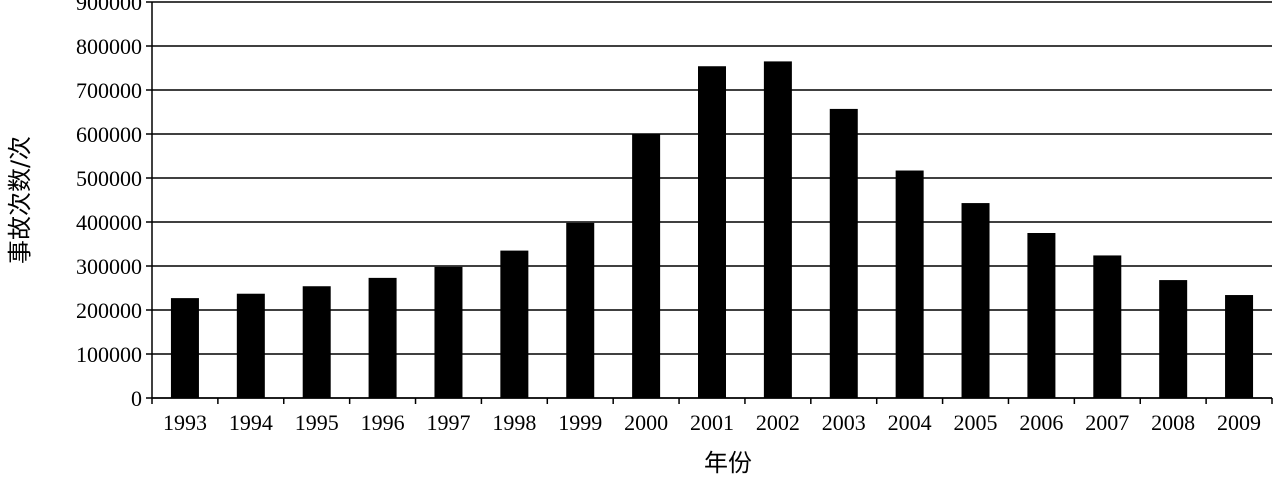  I want to click on bar-2009, so click(1239, 346).